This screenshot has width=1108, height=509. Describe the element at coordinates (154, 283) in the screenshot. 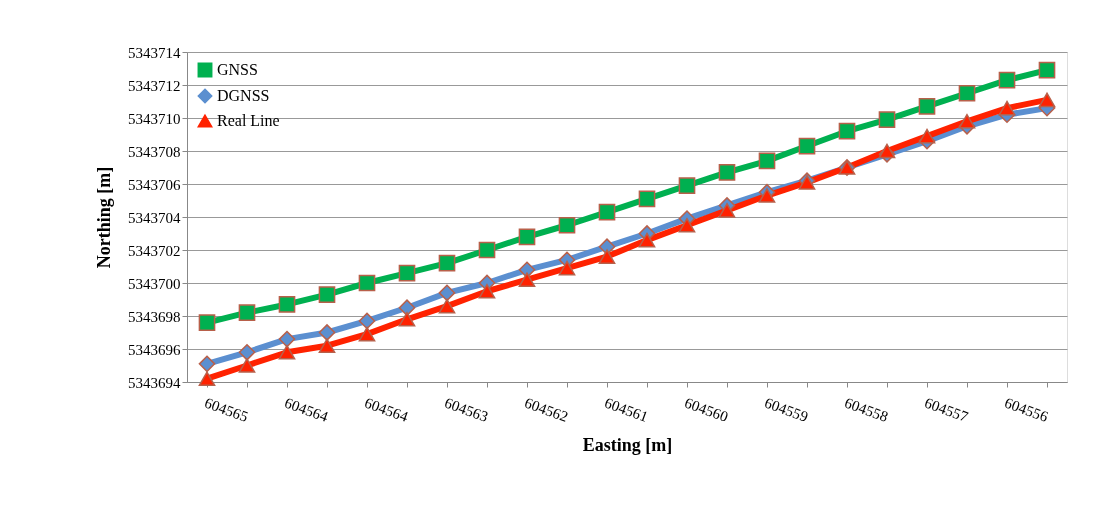

I see `y-tick-label: 5343700` at that location.